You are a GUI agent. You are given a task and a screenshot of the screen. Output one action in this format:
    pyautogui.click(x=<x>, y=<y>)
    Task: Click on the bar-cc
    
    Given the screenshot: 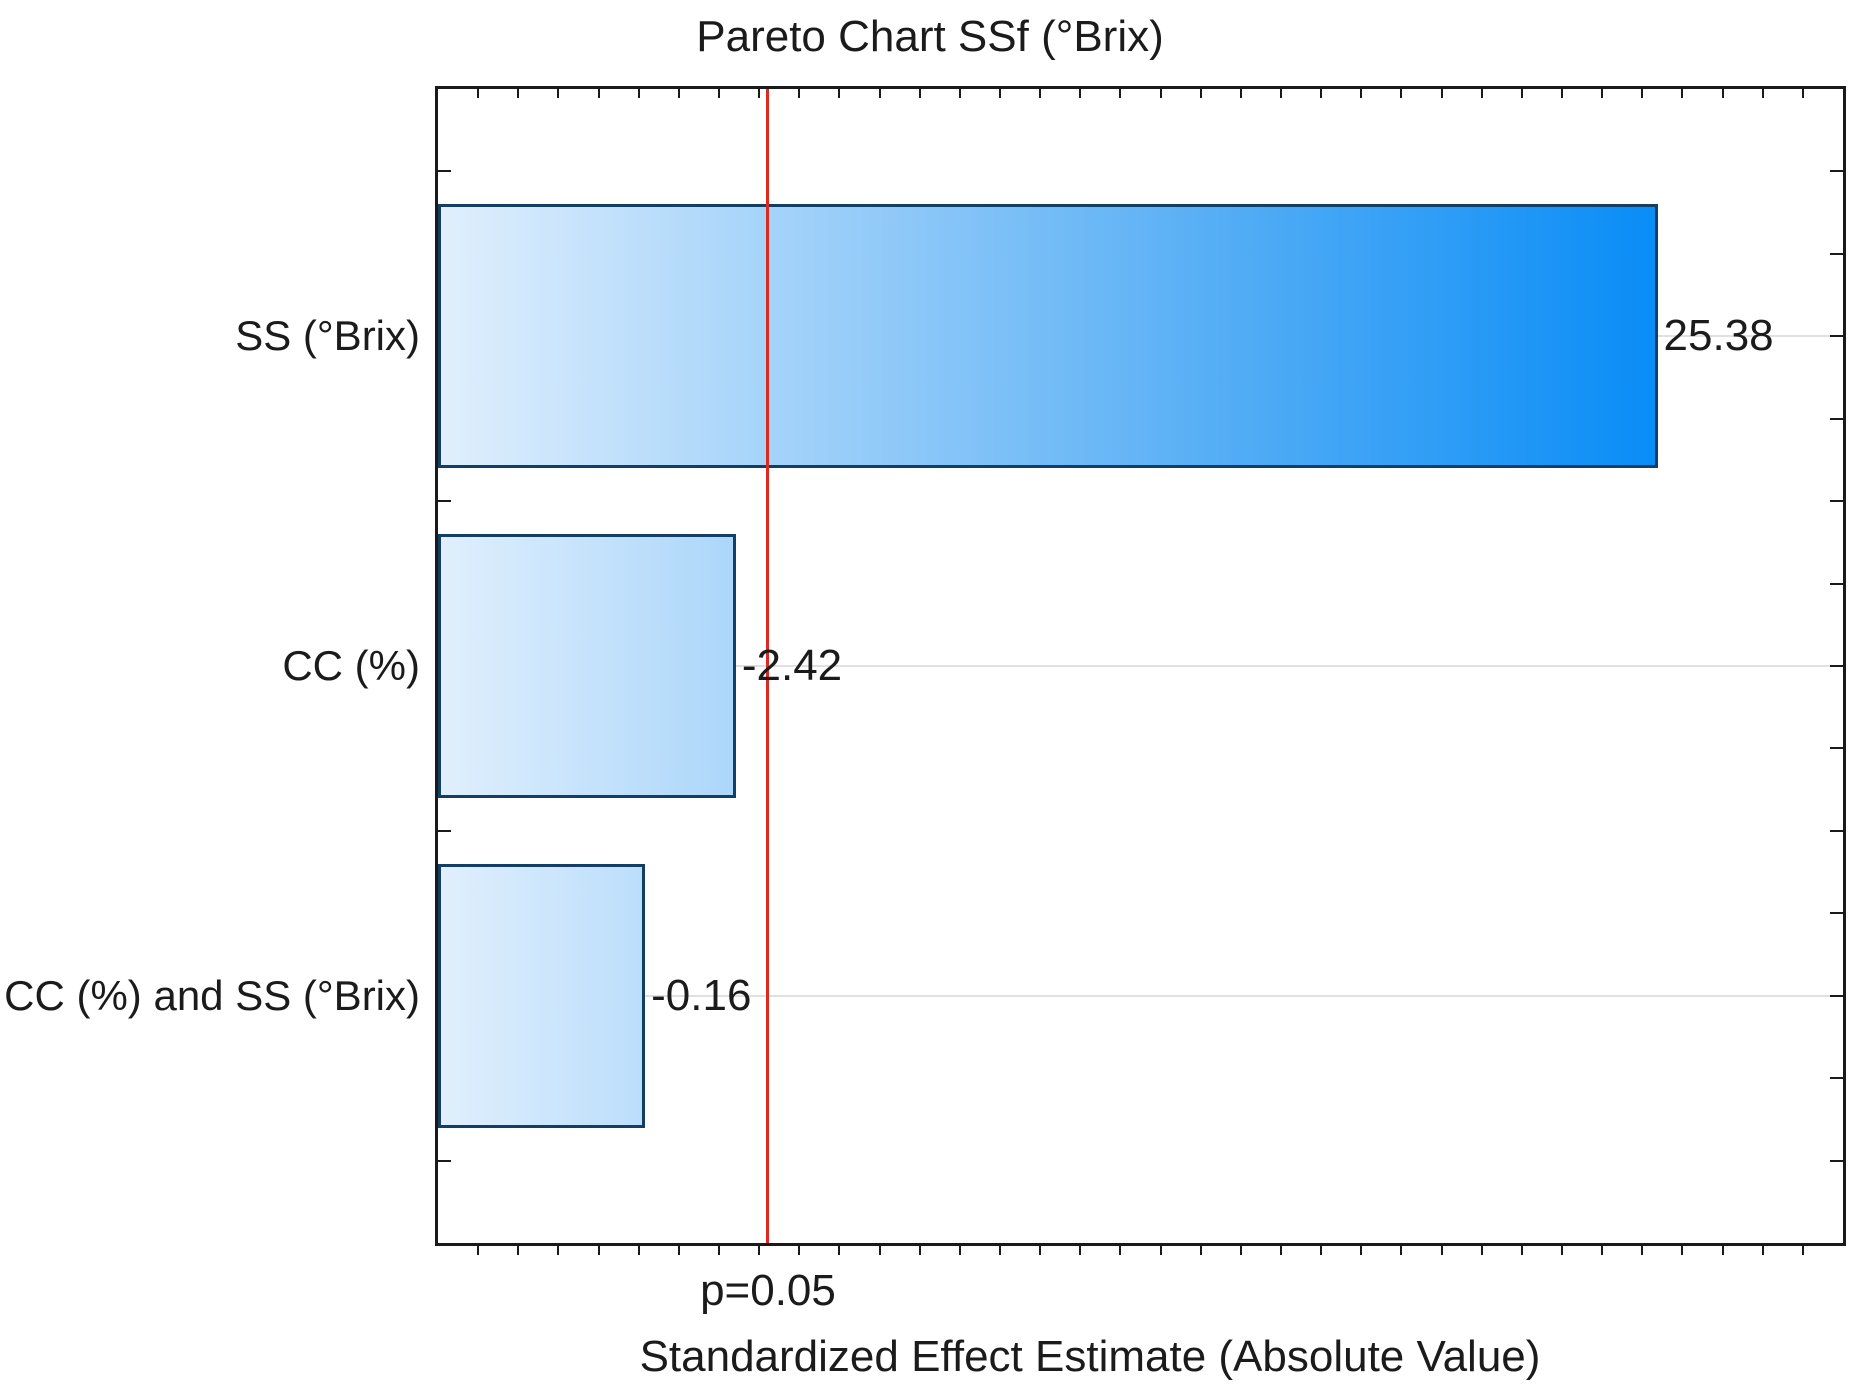 What is the action you would take?
    pyautogui.click(x=587, y=666)
    